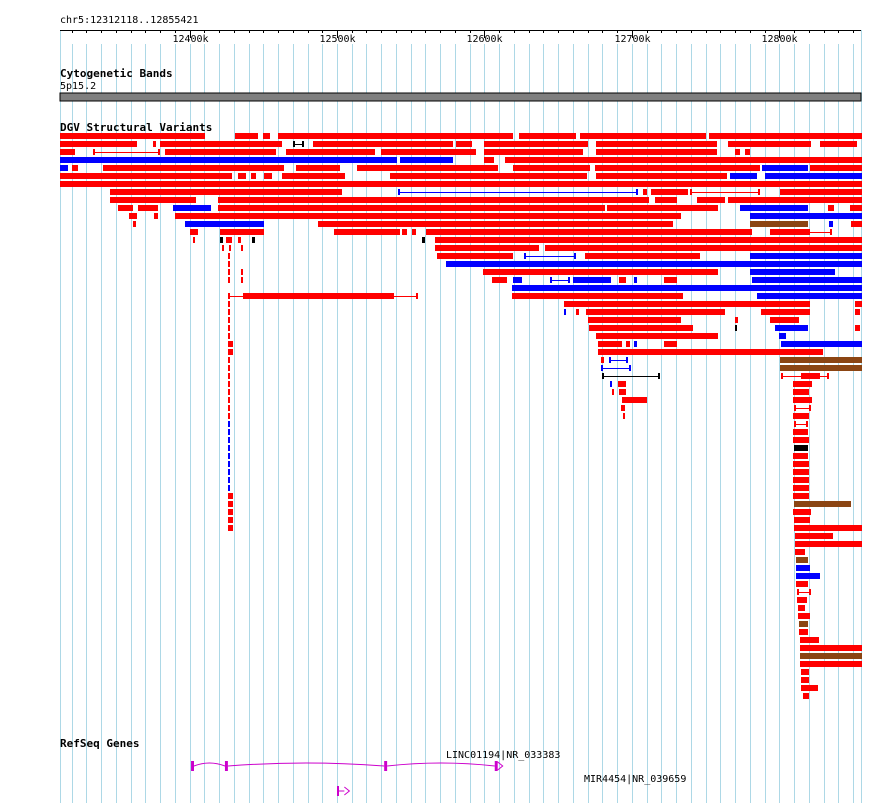 This screenshot has height=803, width=890. I want to click on refseq-track-title: RefSeq Genes, so click(100, 743).